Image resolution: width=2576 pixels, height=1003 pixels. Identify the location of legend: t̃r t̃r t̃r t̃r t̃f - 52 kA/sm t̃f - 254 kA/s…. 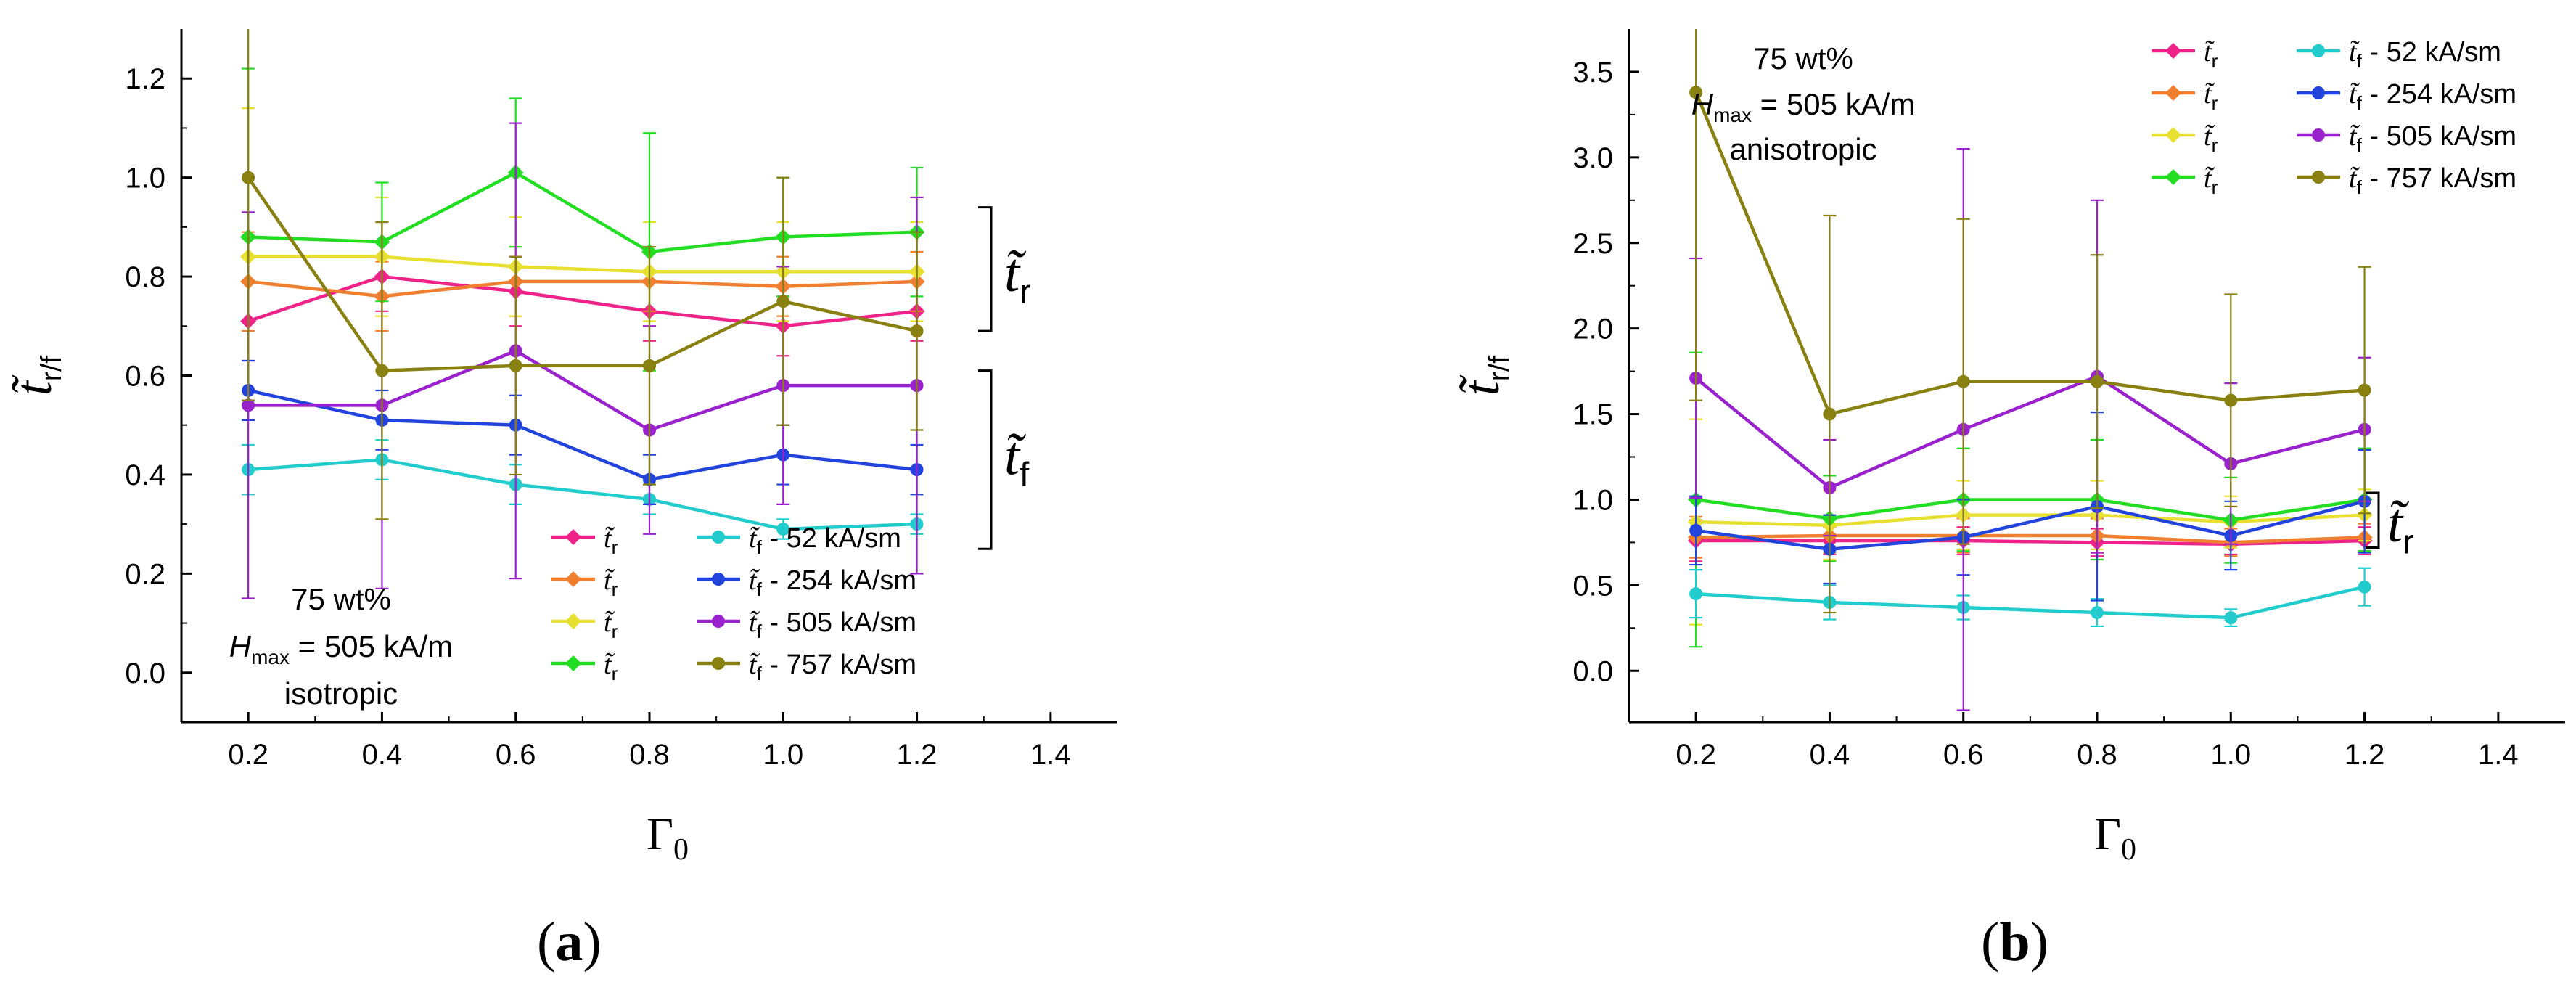
(733, 603).